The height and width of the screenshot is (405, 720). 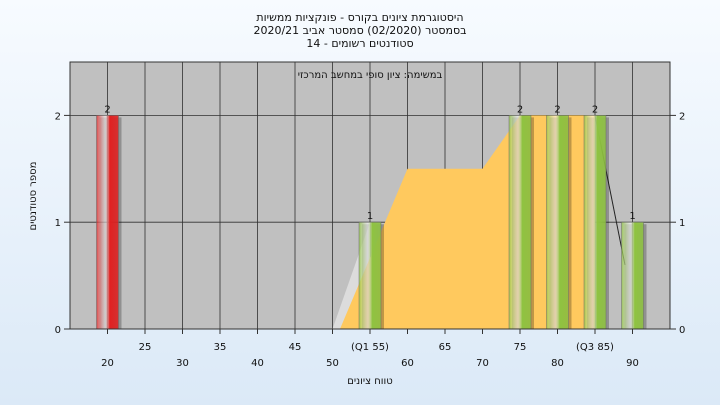 What do you see at coordinates (445, 347) in the screenshot?
I see `x-tick-label: 65` at bounding box center [445, 347].